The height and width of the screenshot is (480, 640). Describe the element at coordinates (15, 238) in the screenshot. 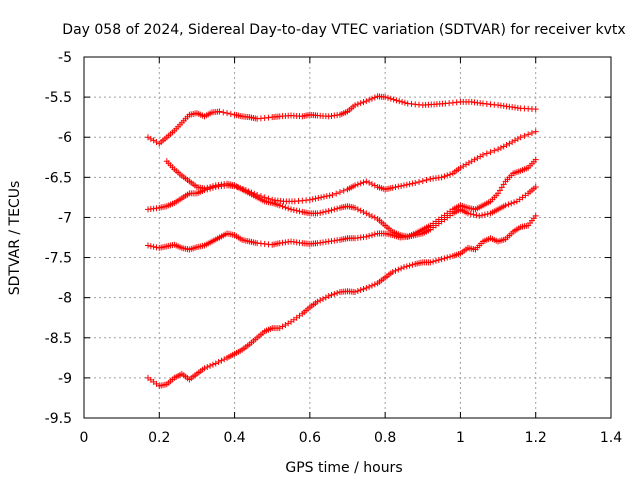

I see `y-axis-label: SDTVAR / TECUs` at that location.